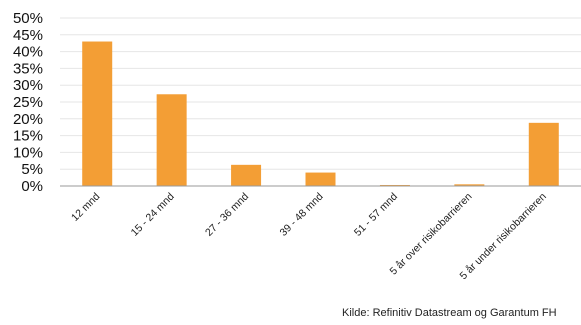 The image size is (581, 325). What do you see at coordinates (227, 215) in the screenshot?
I see `x-tick-label: 27 - 36 mnd` at bounding box center [227, 215].